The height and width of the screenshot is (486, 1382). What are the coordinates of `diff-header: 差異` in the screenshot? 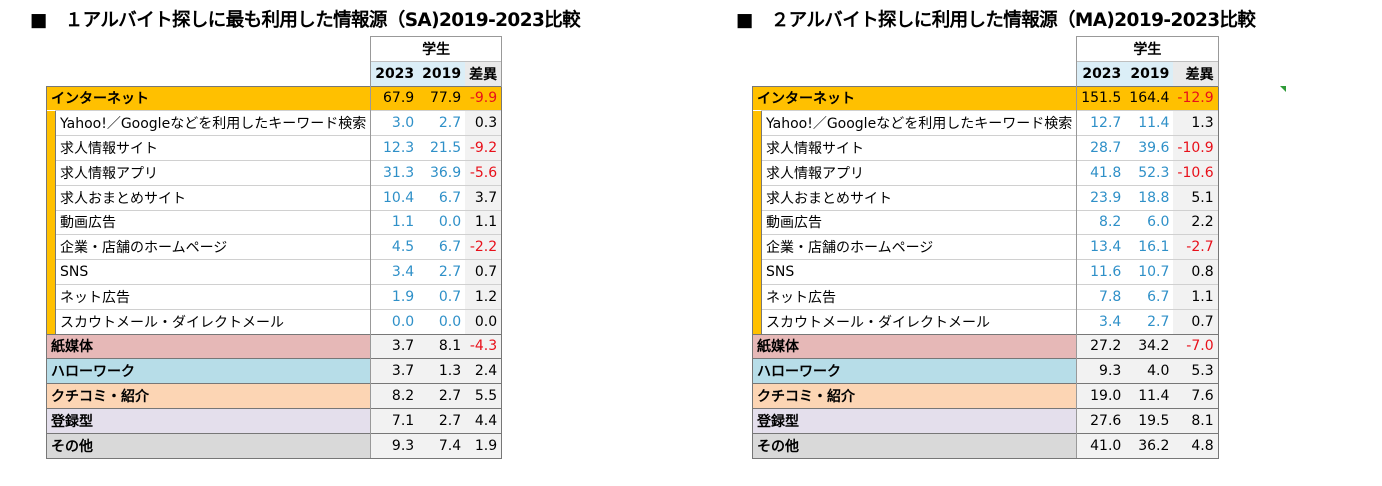 It's located at (484, 73).